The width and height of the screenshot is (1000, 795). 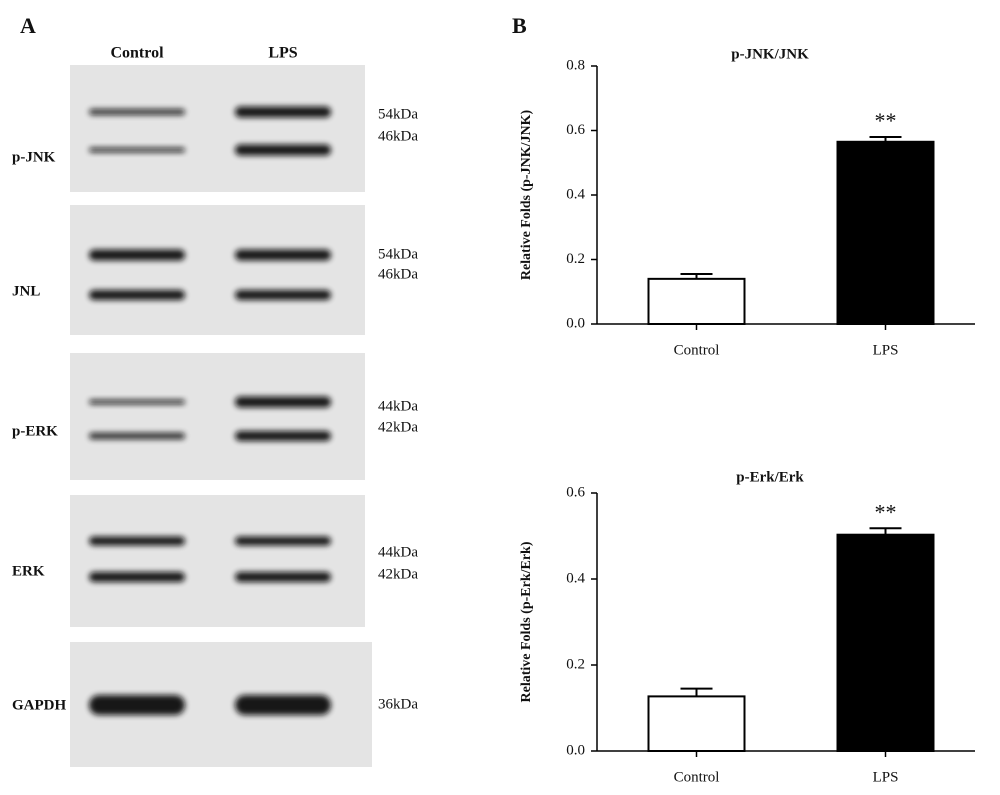 I want to click on lane-label: Control, so click(x=137, y=53).